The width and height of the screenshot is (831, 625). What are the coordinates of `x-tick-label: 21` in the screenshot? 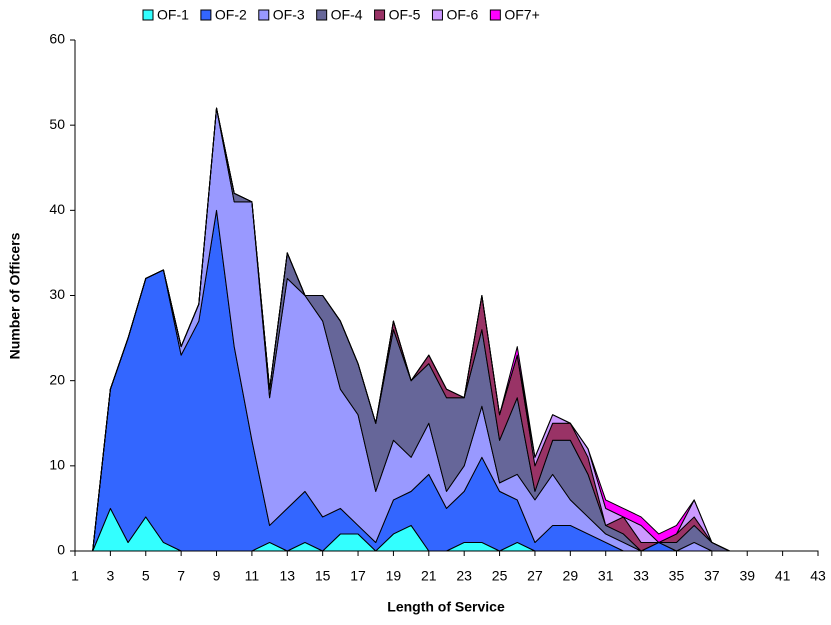 It's located at (429, 576).